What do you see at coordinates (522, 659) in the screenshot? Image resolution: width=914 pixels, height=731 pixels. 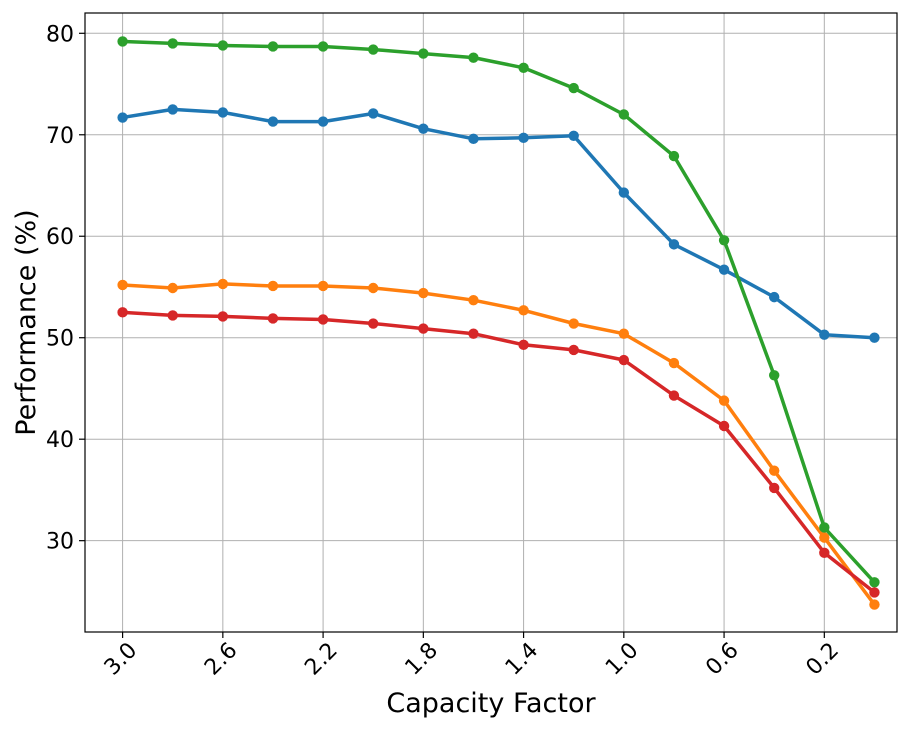 I see `x-tick-label: 1.4` at bounding box center [522, 659].